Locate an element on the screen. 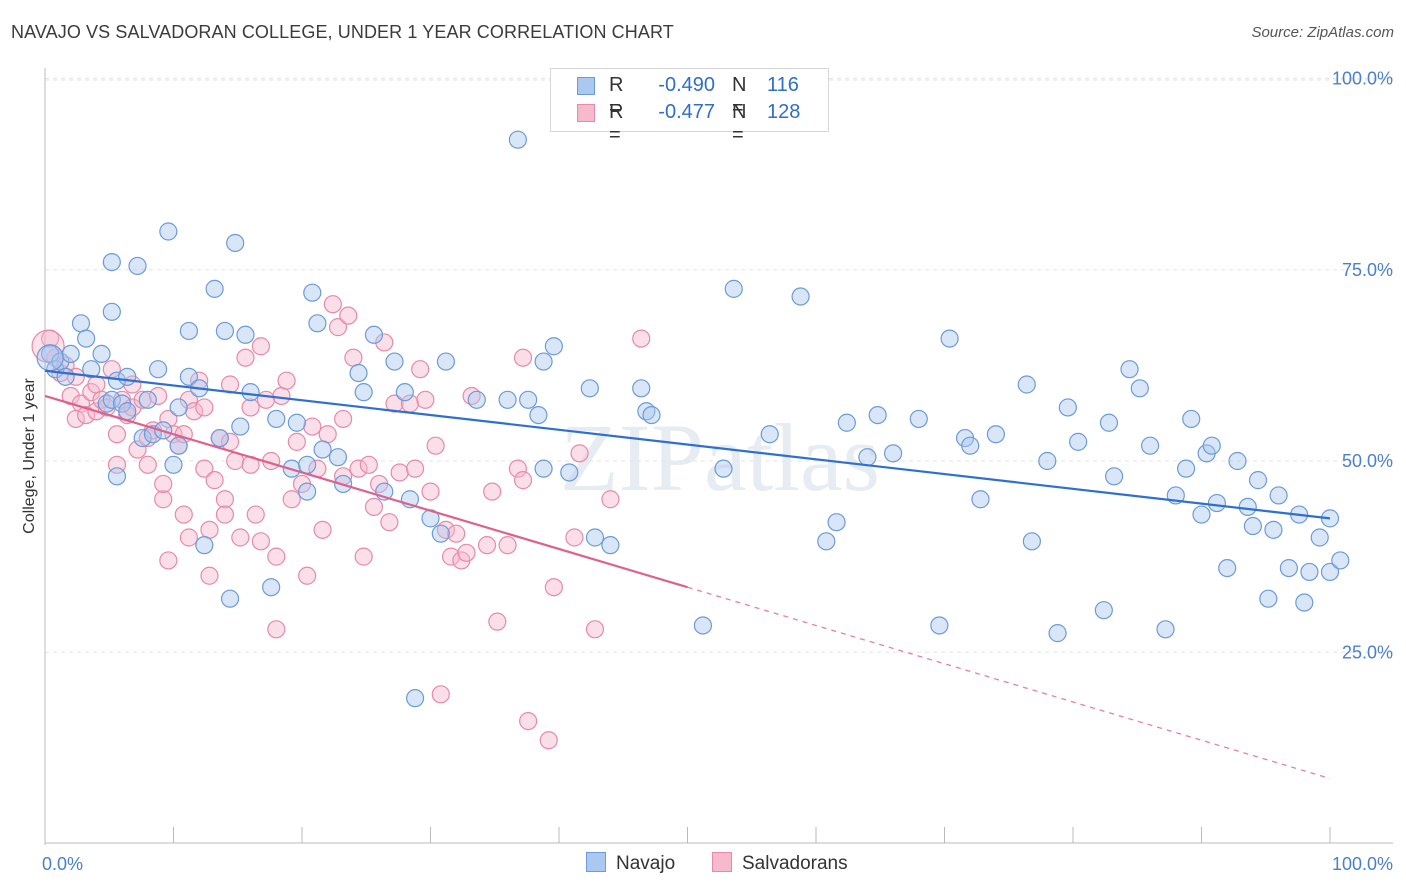 The width and height of the screenshot is (1406, 892). salvadorans-swatch is located at coordinates (586, 113).